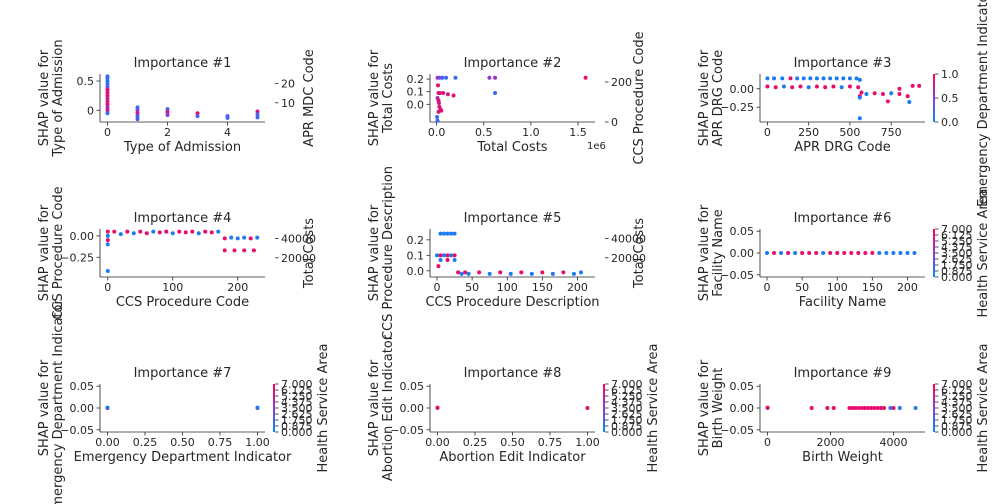 The image size is (1008, 504). What do you see at coordinates (513, 373) in the screenshot?
I see `plot-title: Importance #8` at bounding box center [513, 373].